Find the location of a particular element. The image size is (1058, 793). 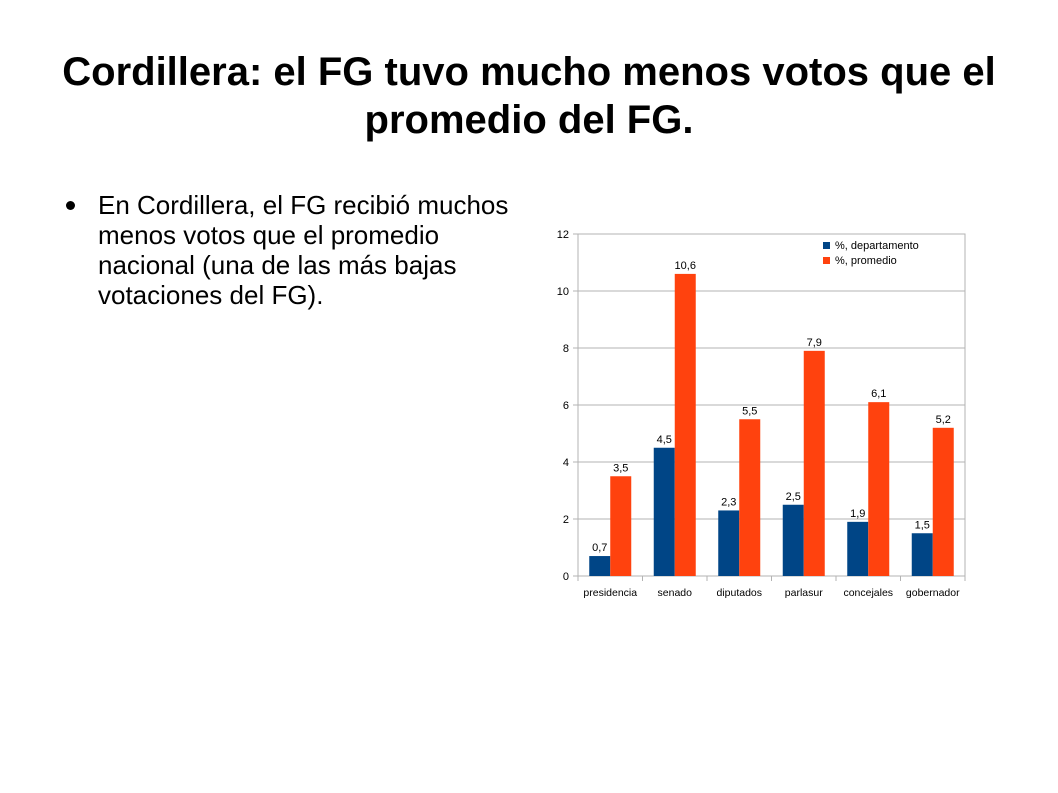

x-tick-label: gobernador is located at coordinates (933, 593).